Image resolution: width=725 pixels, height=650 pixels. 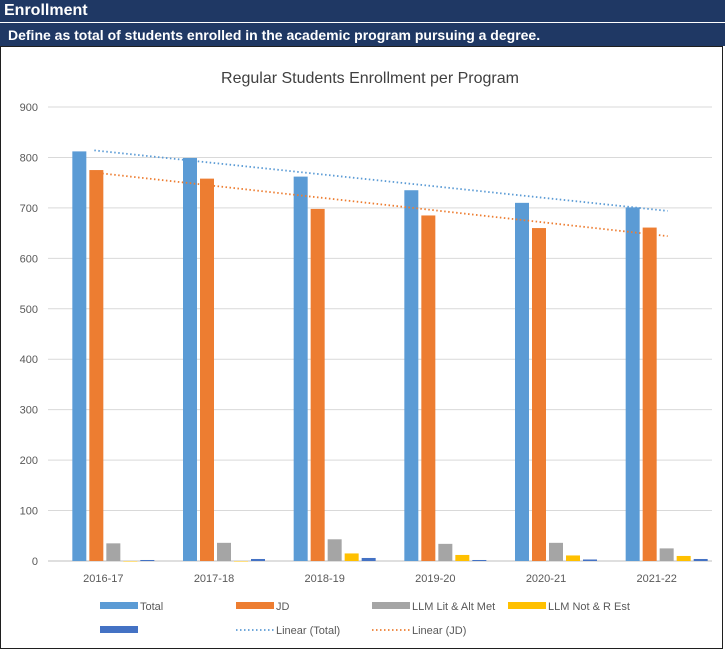 What do you see at coordinates (308, 631) in the screenshot?
I see `legend-label: Linear (Total)` at bounding box center [308, 631].